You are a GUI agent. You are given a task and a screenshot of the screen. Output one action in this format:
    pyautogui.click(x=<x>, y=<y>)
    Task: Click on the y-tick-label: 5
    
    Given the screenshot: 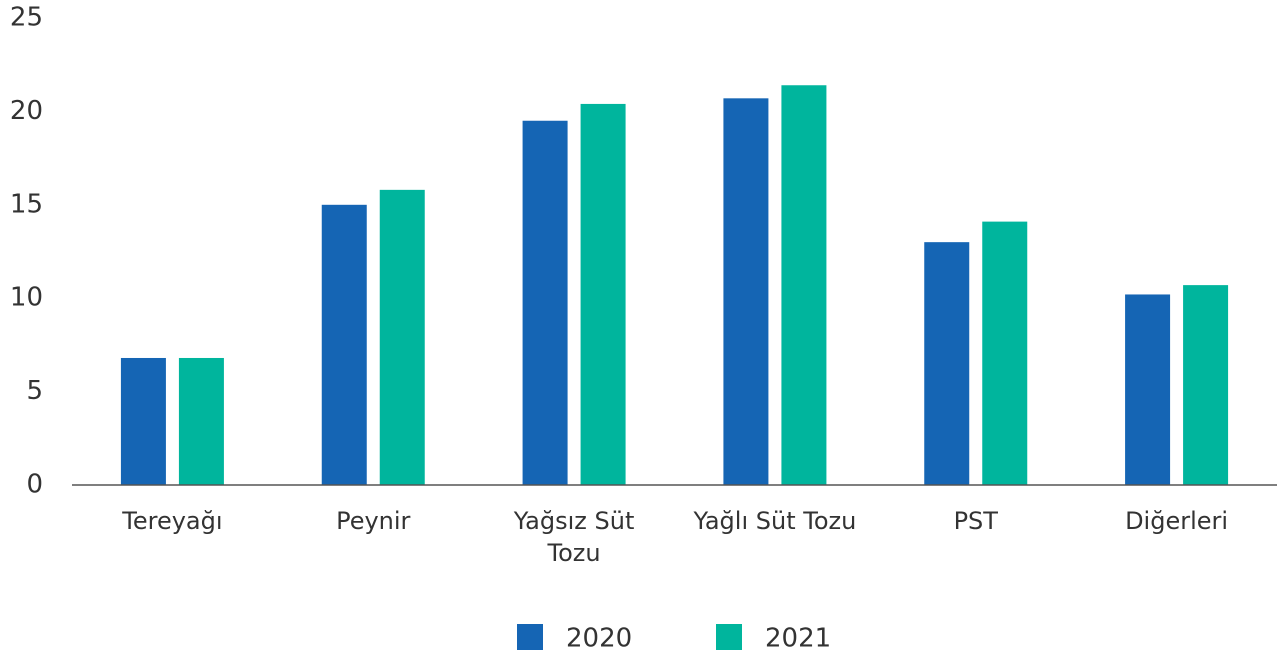 What is the action you would take?
    pyautogui.click(x=34, y=391)
    